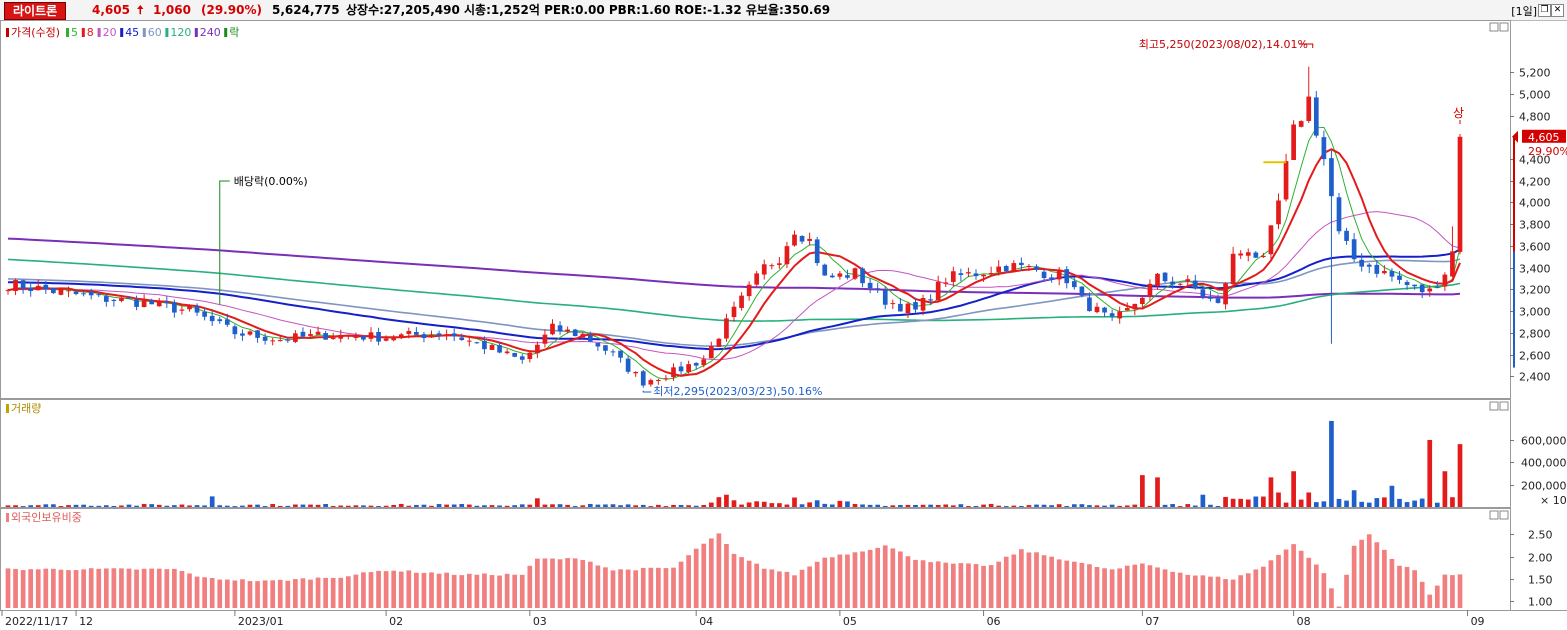  What do you see at coordinates (224, 242) in the screenshot?
I see `ex-dividend-marker` at bounding box center [224, 242].